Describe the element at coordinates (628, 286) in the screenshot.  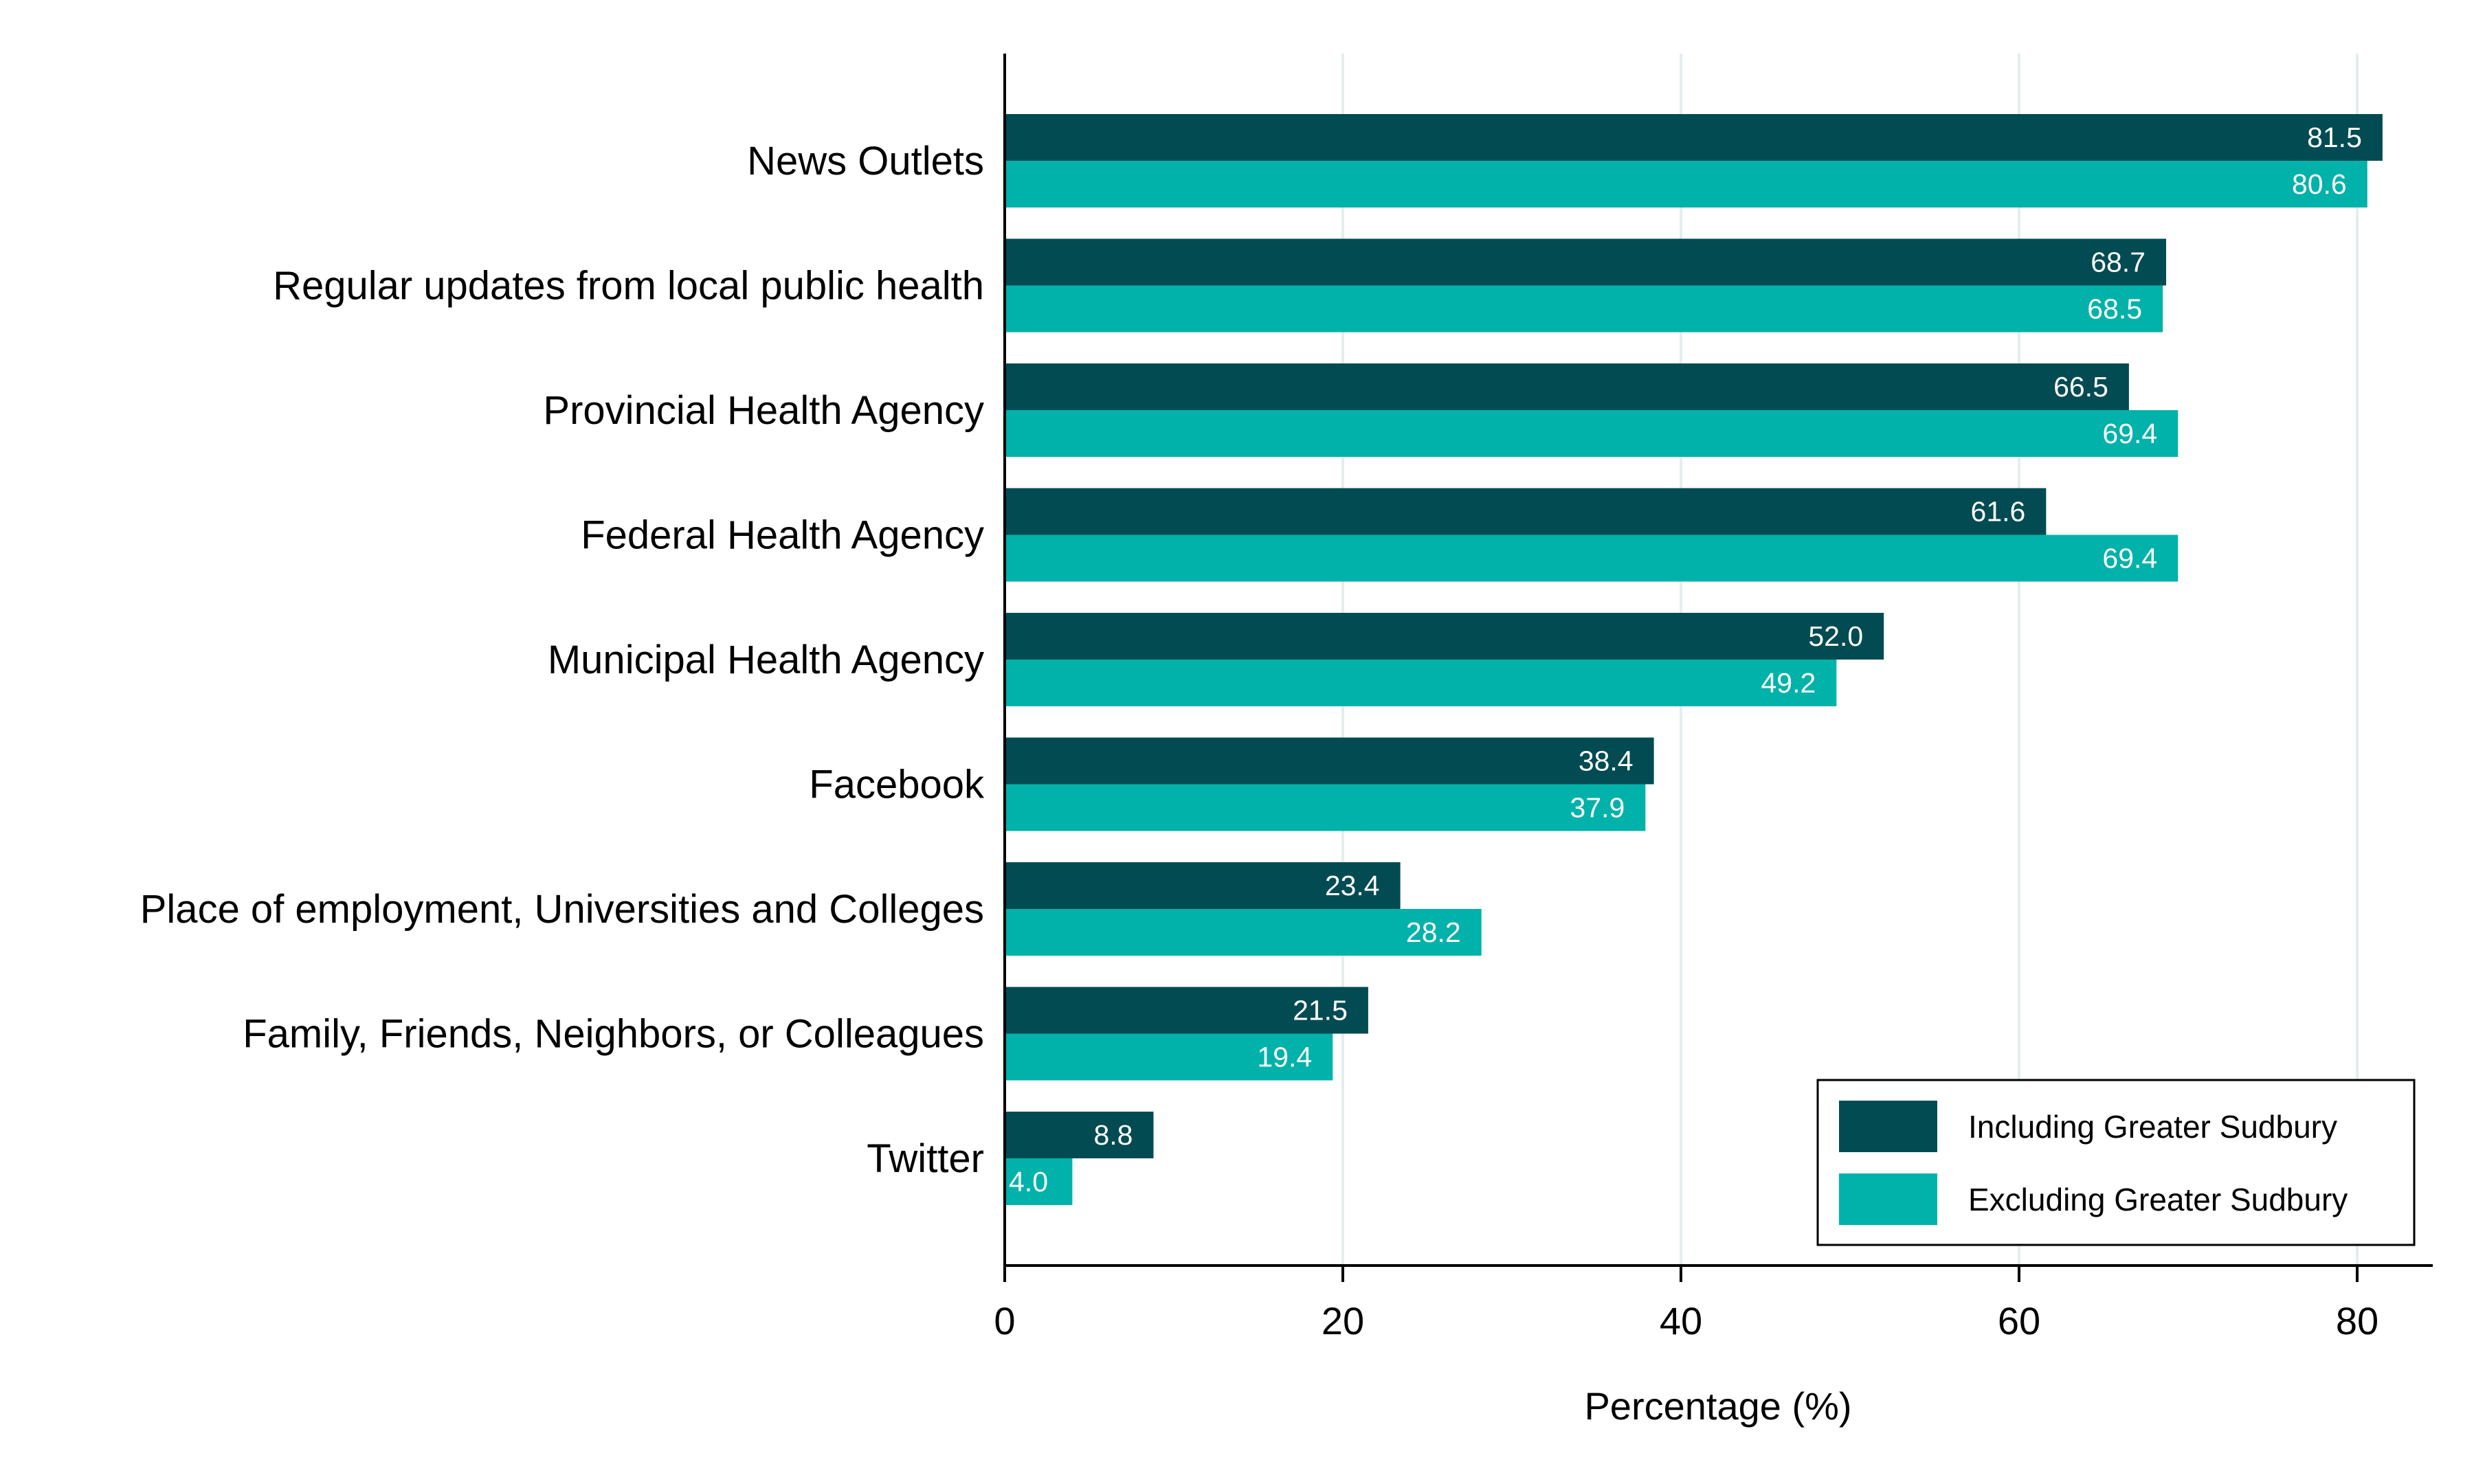
I see `category-label-regular-updates-from-local-public-health: Regular updates from local public health` at that location.